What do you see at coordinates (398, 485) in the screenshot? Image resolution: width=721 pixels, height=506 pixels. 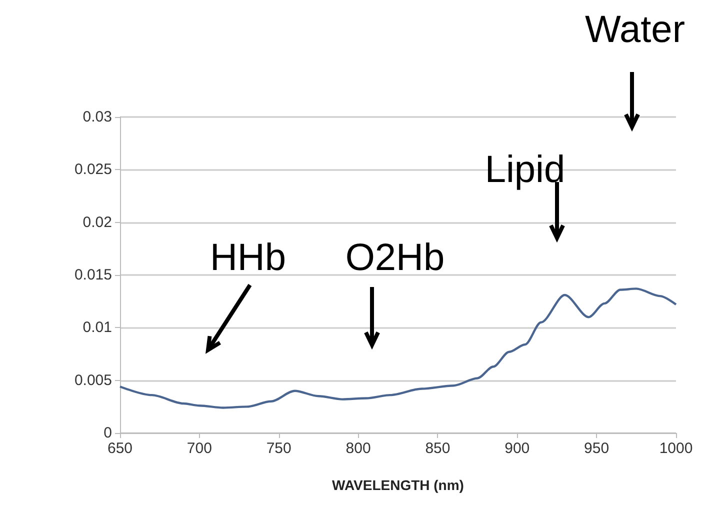 I see `x-axis-title: WAVELENGTH (nm)` at bounding box center [398, 485].